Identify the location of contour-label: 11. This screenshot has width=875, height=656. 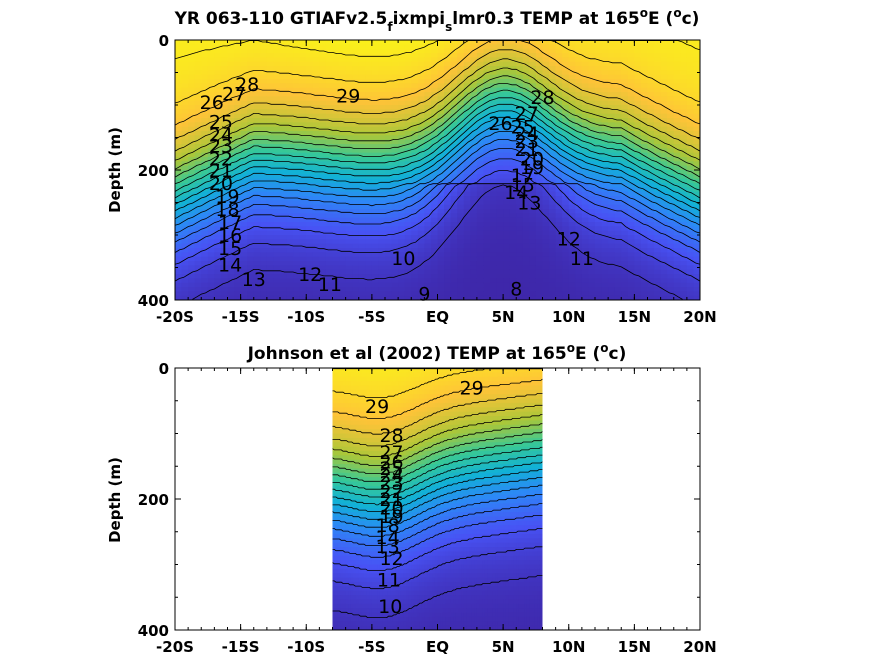
(330, 285).